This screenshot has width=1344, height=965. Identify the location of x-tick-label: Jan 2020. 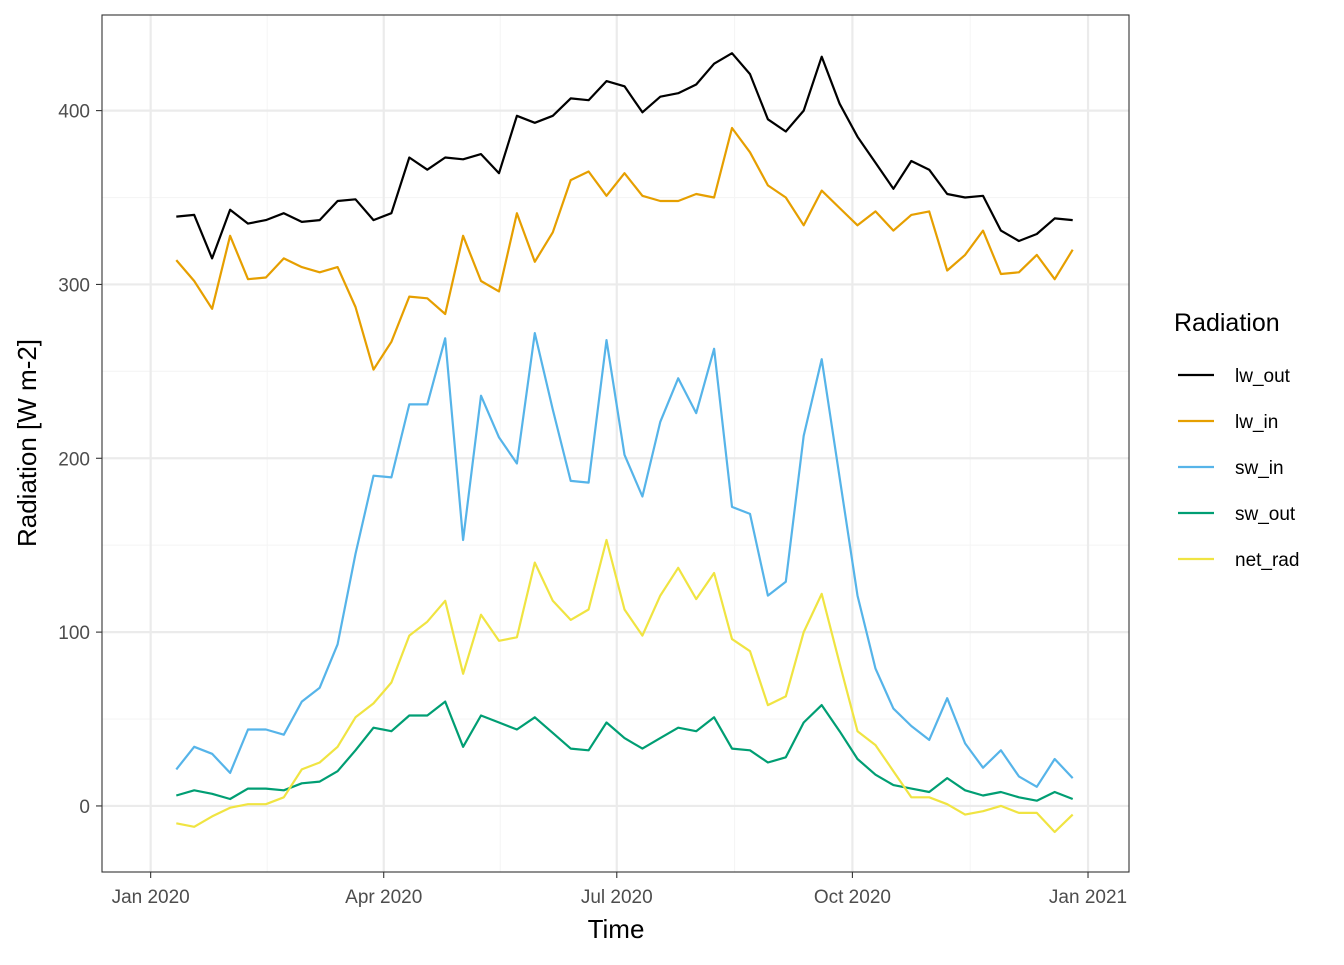
(151, 897).